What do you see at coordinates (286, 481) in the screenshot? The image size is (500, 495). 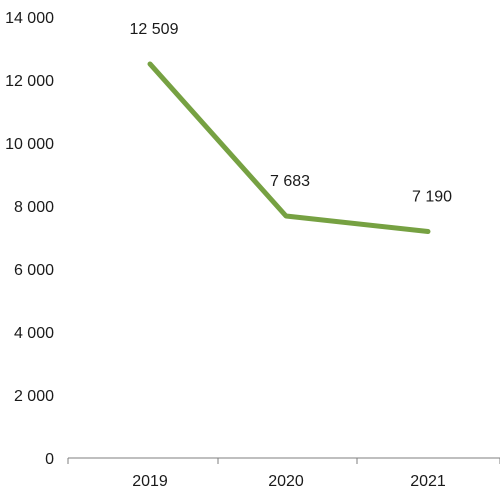 I see `x-tick-label: 2020` at bounding box center [286, 481].